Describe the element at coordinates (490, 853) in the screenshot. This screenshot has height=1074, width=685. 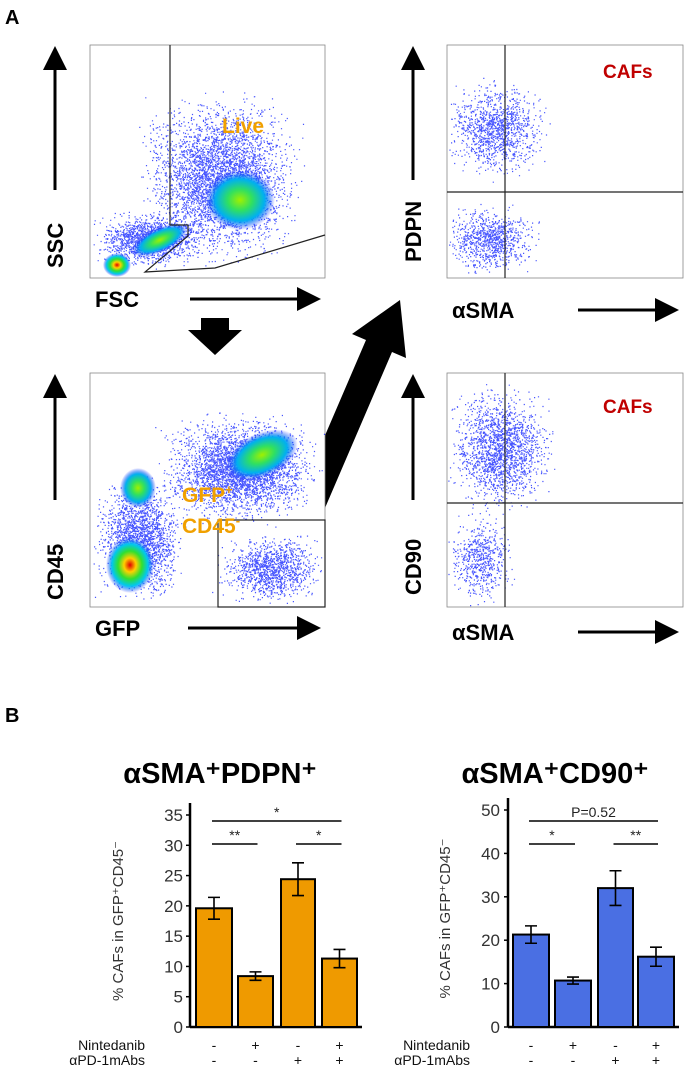
I see `y-tick-label: 40` at that location.